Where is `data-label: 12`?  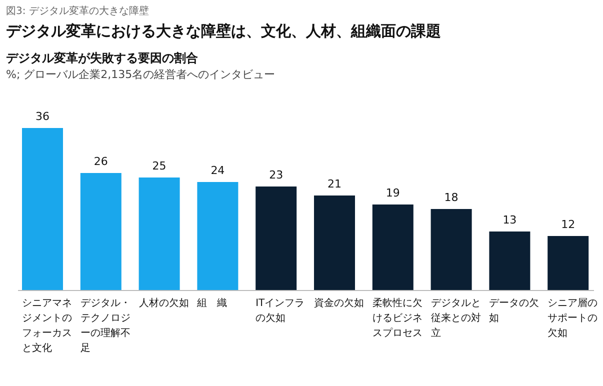
data-label: 12 is located at coordinates (568, 224).